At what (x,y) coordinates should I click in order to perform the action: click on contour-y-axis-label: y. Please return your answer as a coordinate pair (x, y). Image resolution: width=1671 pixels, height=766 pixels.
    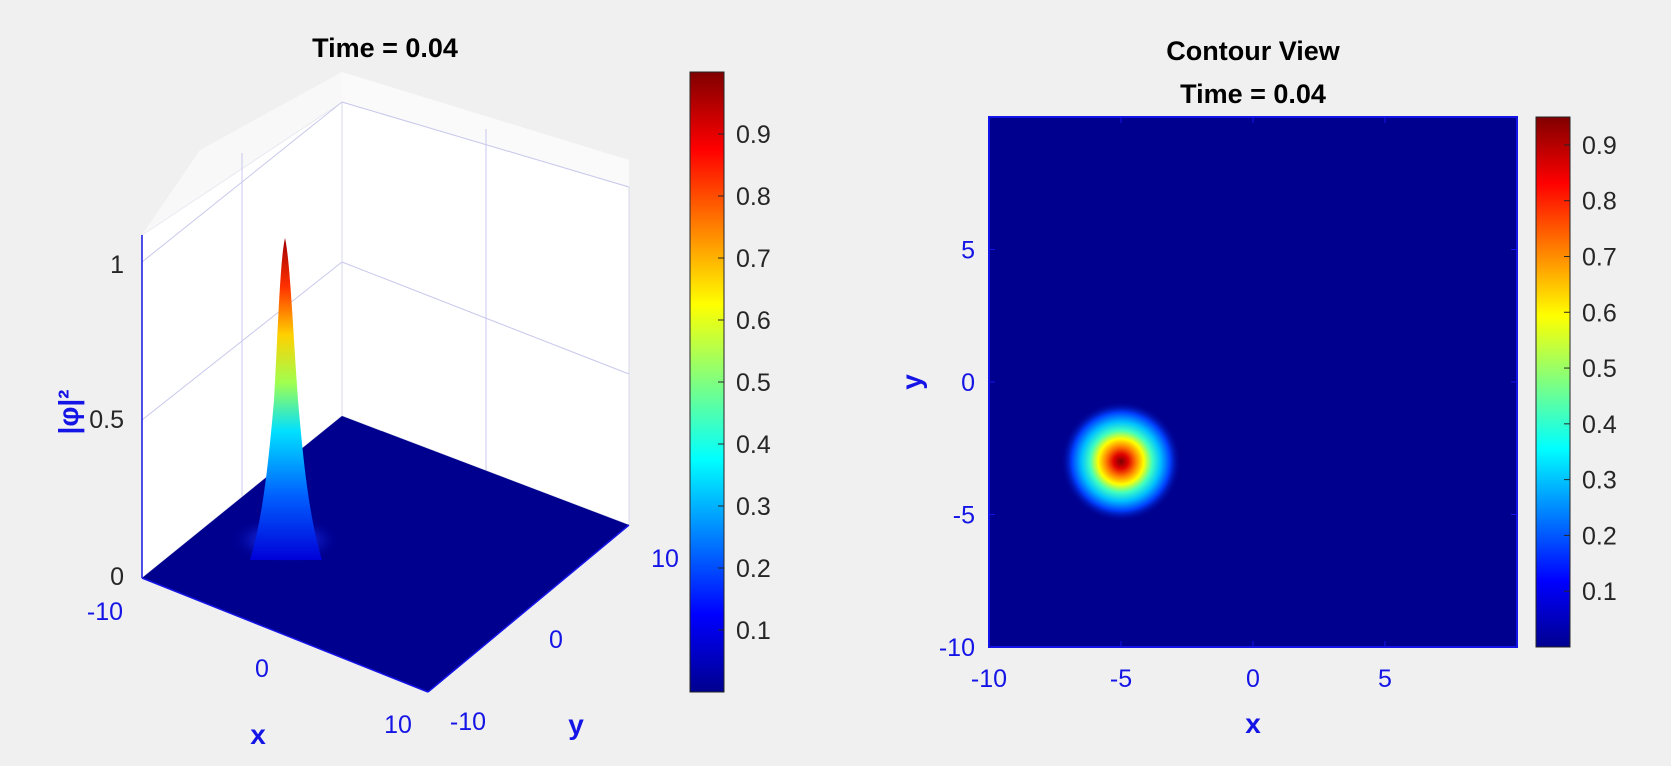
    Looking at the image, I should click on (911, 382).